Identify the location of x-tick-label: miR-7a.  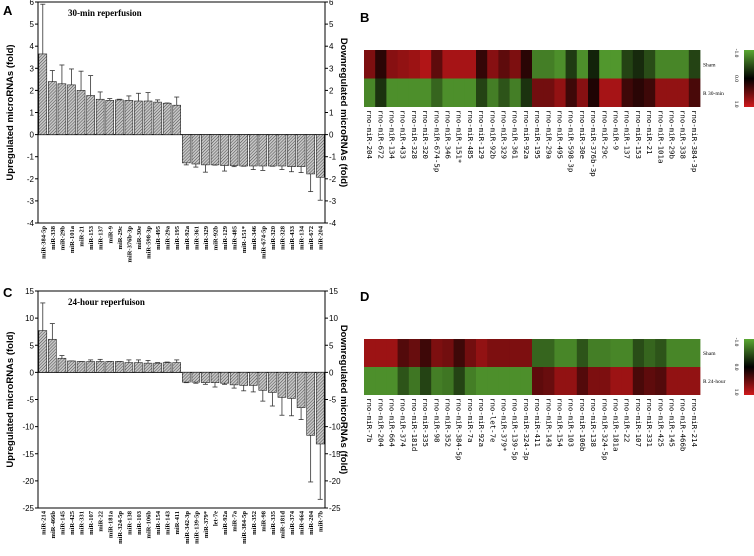
(235, 520).